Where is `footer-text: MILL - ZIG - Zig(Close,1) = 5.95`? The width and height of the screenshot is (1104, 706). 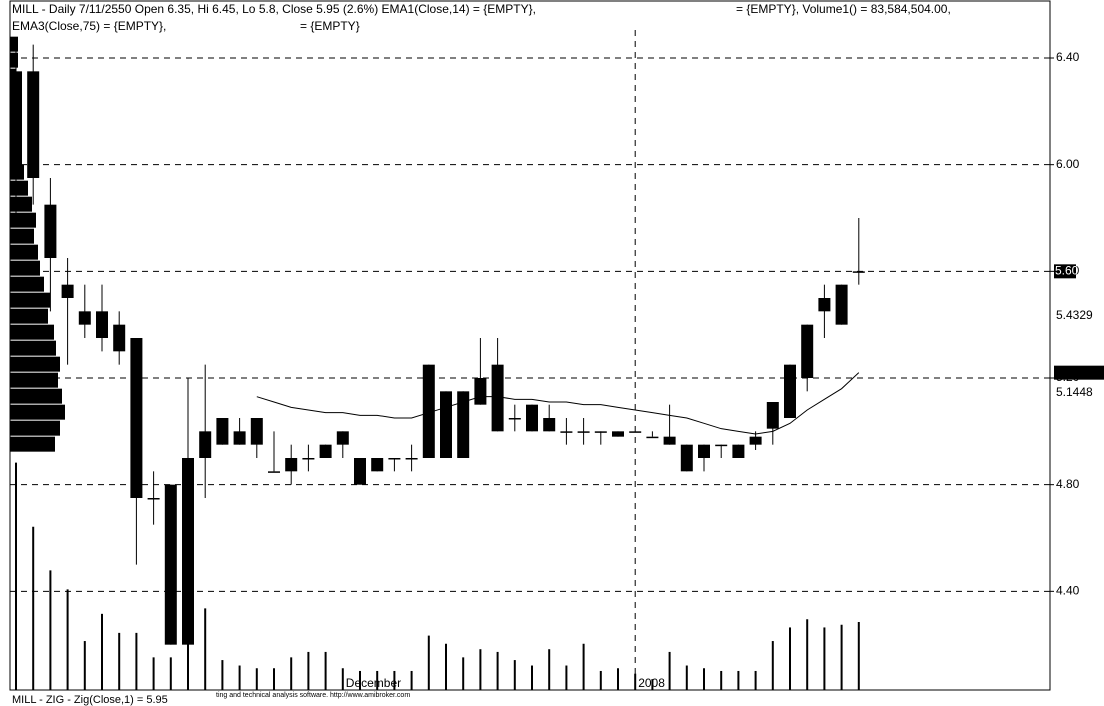
footer-text: MILL - ZIG - Zig(Close,1) = 5.95 is located at coordinates (90, 700).